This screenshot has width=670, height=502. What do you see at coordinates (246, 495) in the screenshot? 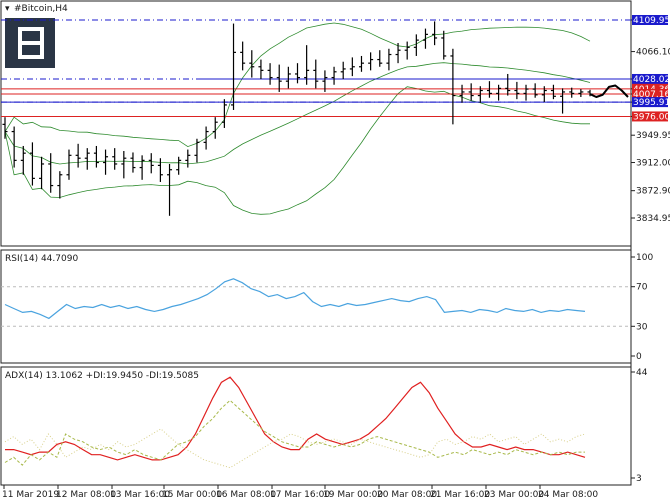
I see `x-tick-label: 16 Mar 08:00` at bounding box center [246, 495].